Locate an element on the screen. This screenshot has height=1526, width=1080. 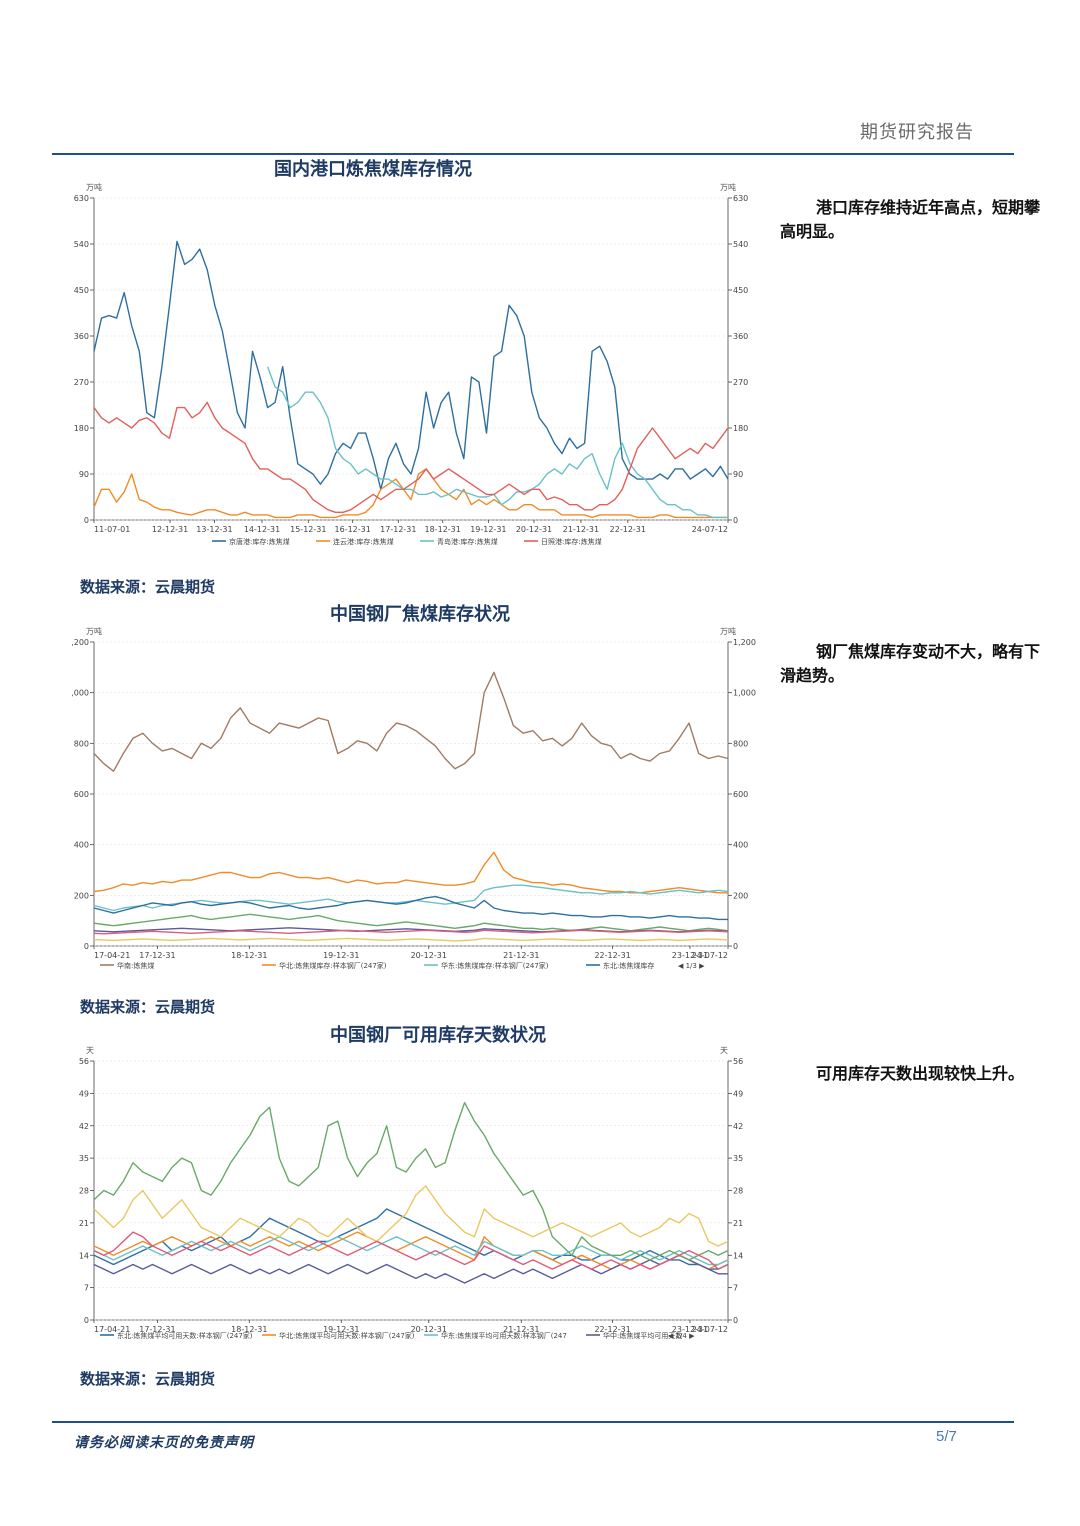
y-tick-label-right: 56 is located at coordinates (738, 1061).